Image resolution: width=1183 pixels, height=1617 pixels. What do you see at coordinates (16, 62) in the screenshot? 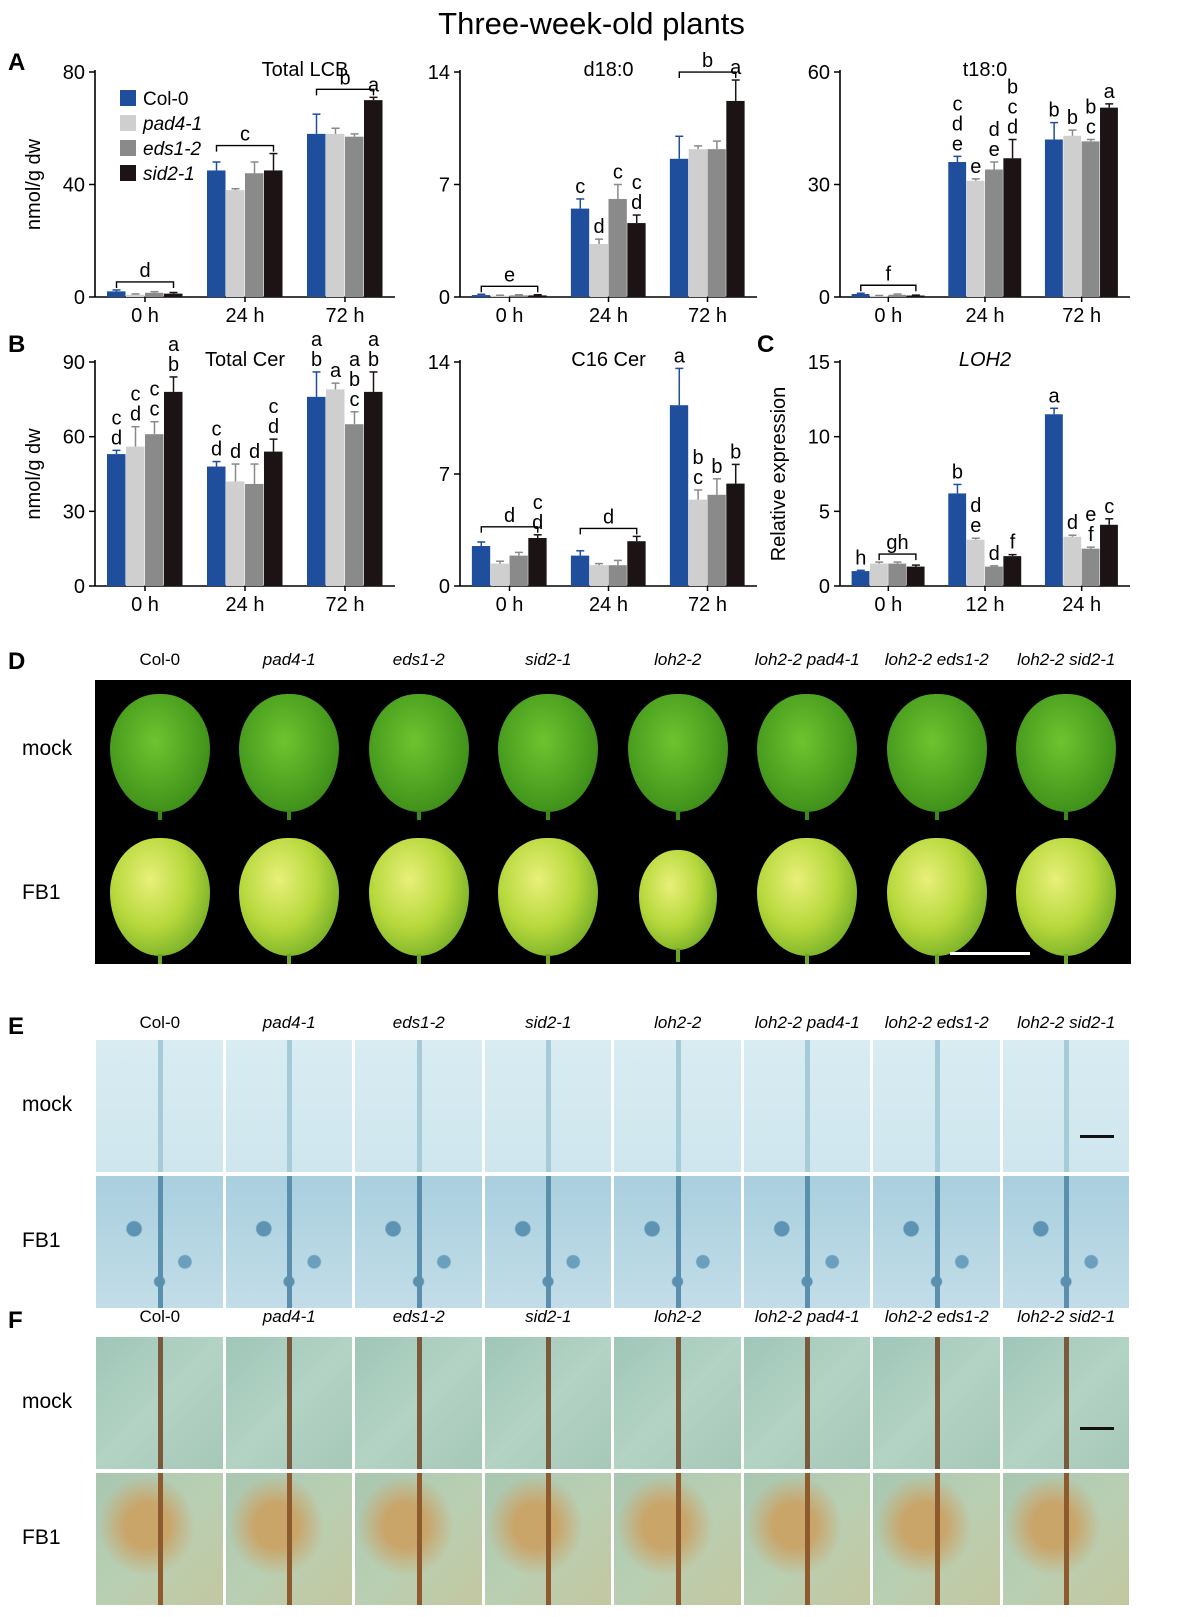
I see `panel-letter: A` at bounding box center [16, 62].